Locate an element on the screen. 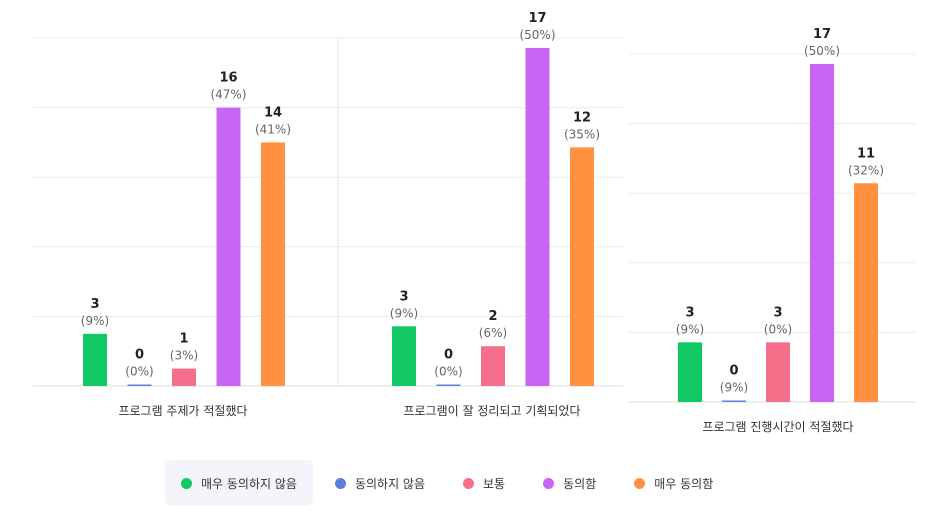  chart-1-value-label-5: 14 is located at coordinates (273, 112).